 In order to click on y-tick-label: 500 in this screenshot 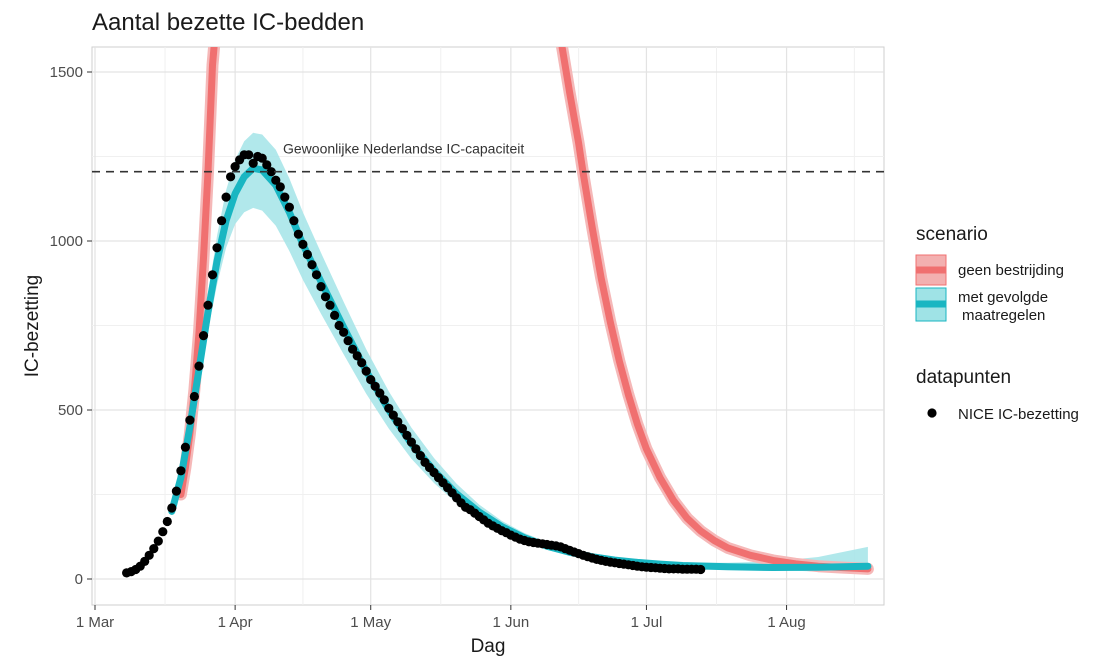, I will do `click(70, 410)`.